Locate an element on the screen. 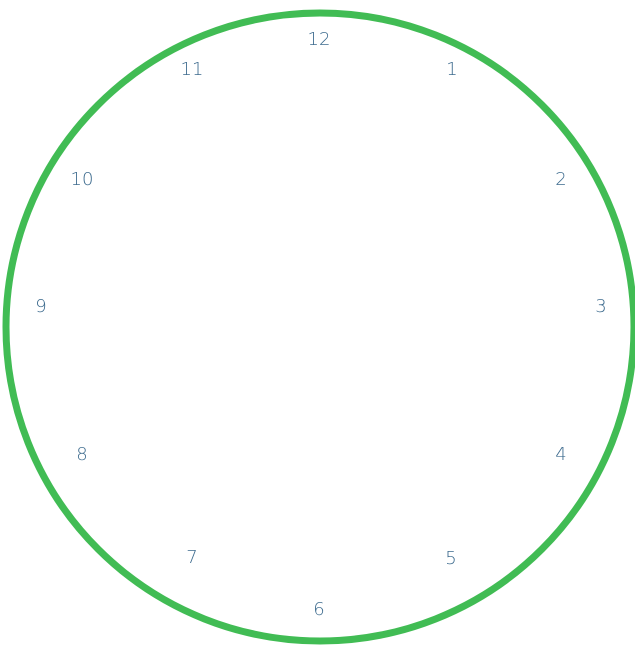 This screenshot has width=635, height=650. clock-number-9: 9 is located at coordinates (40, 306).